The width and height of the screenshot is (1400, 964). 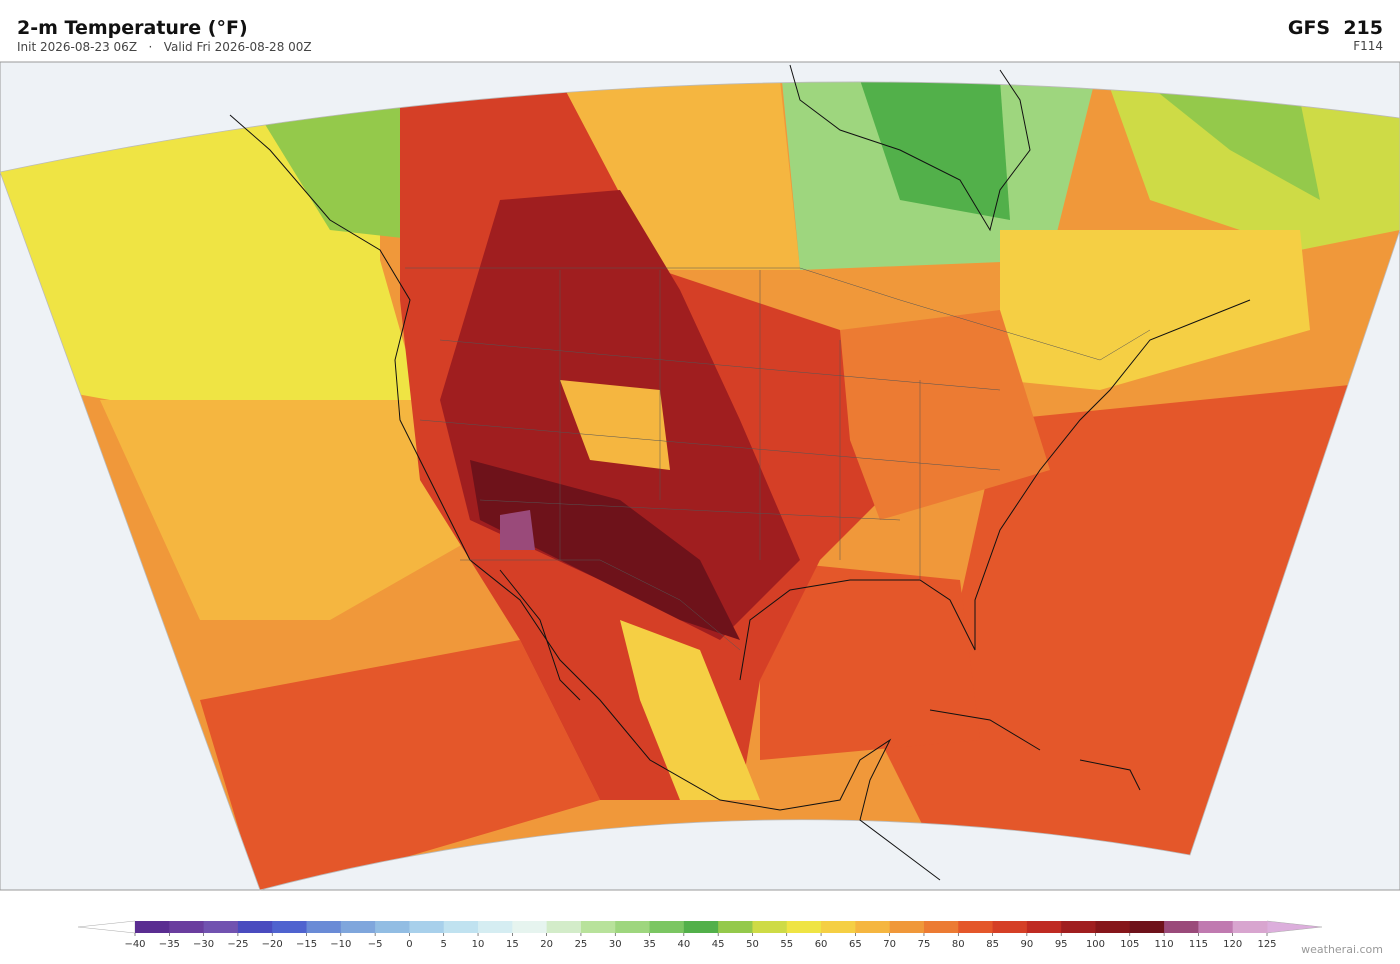 I want to click on colorbar-tick-label: 30, so click(x=615, y=944).